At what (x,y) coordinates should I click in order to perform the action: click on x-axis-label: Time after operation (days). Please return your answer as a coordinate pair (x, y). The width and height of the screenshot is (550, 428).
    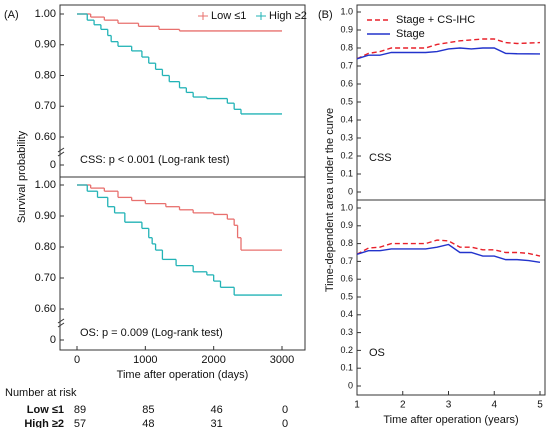
    Looking at the image, I should click on (183, 375).